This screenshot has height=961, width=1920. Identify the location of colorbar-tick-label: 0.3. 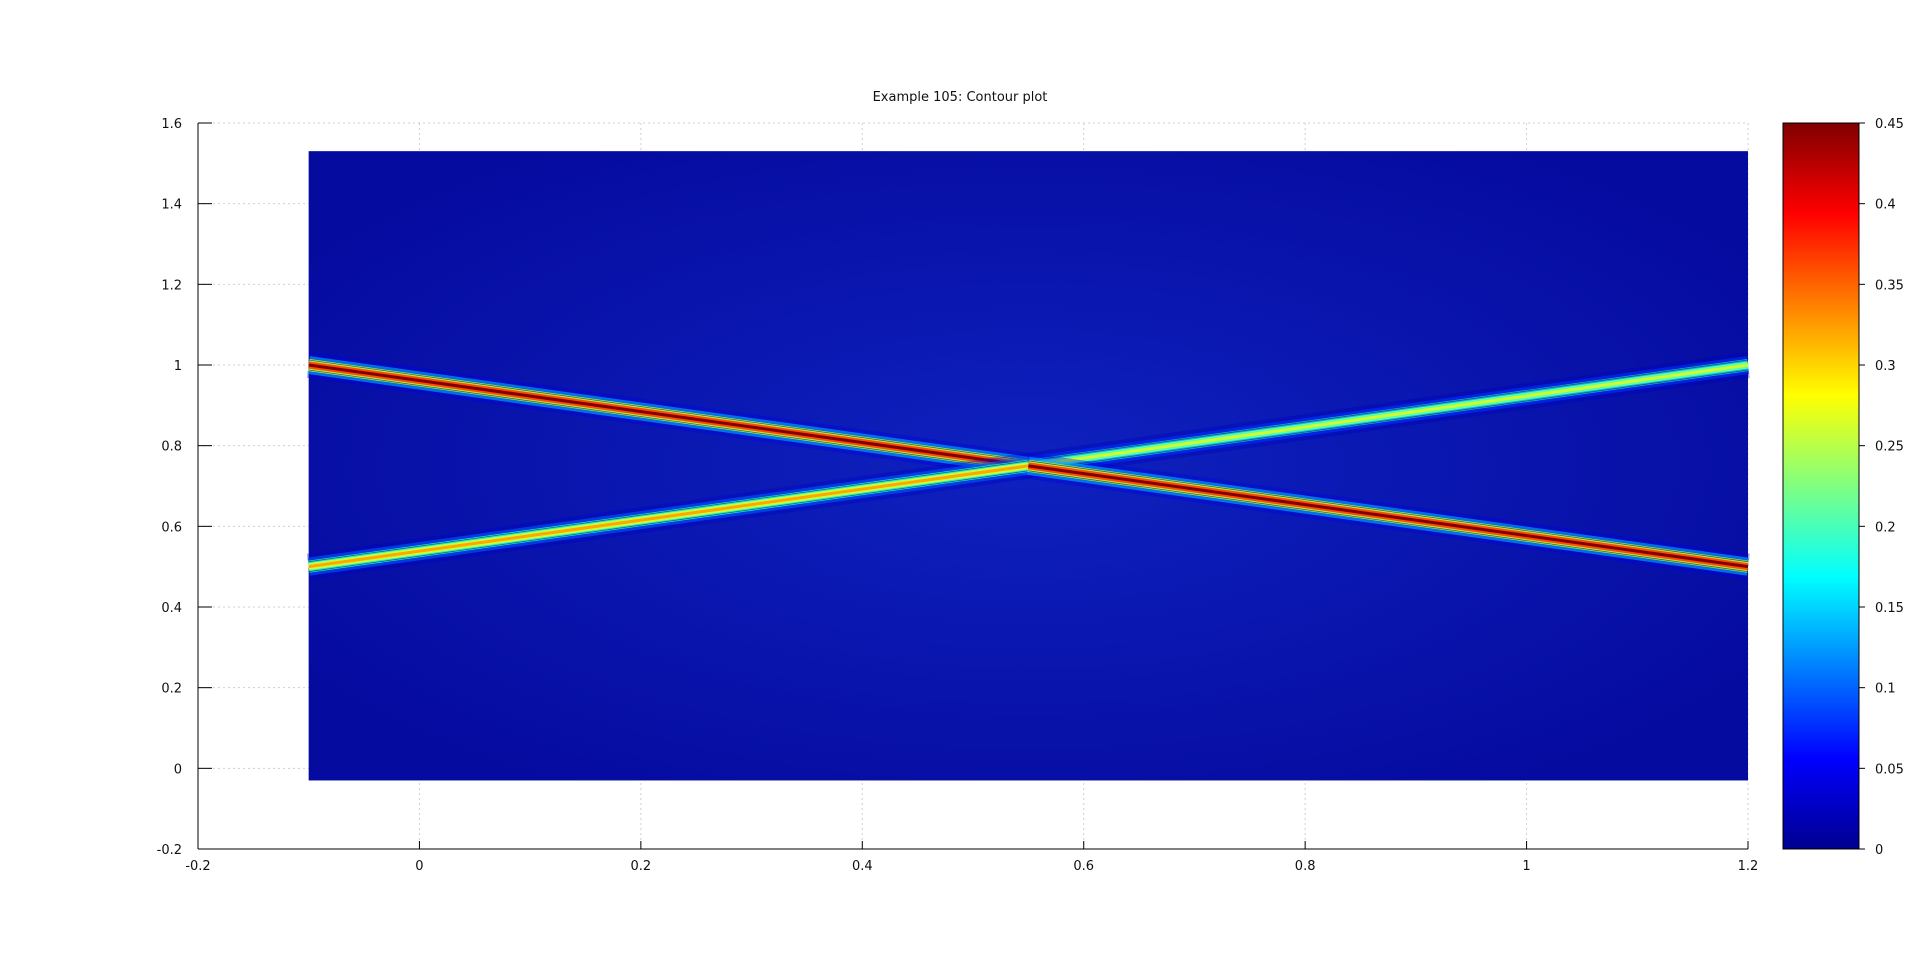
(1885, 366).